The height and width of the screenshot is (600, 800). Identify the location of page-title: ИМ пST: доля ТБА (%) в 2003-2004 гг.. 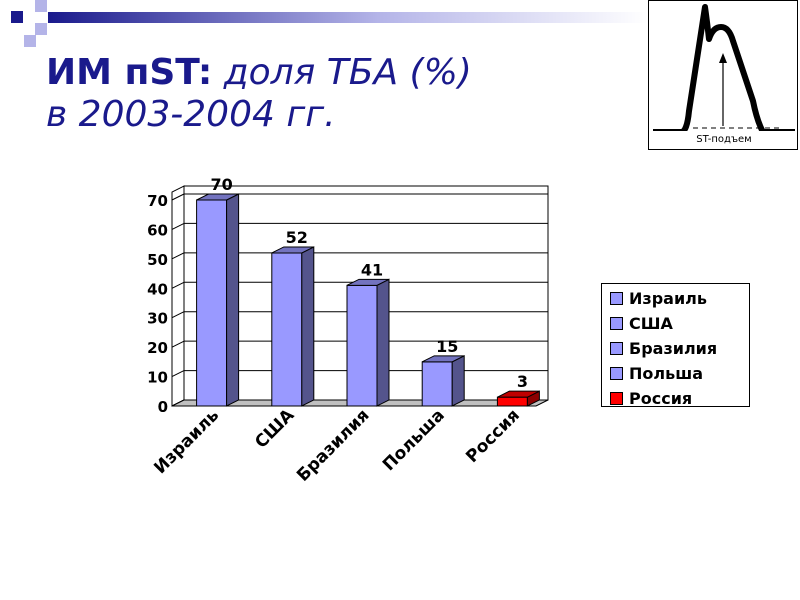
(259, 94).